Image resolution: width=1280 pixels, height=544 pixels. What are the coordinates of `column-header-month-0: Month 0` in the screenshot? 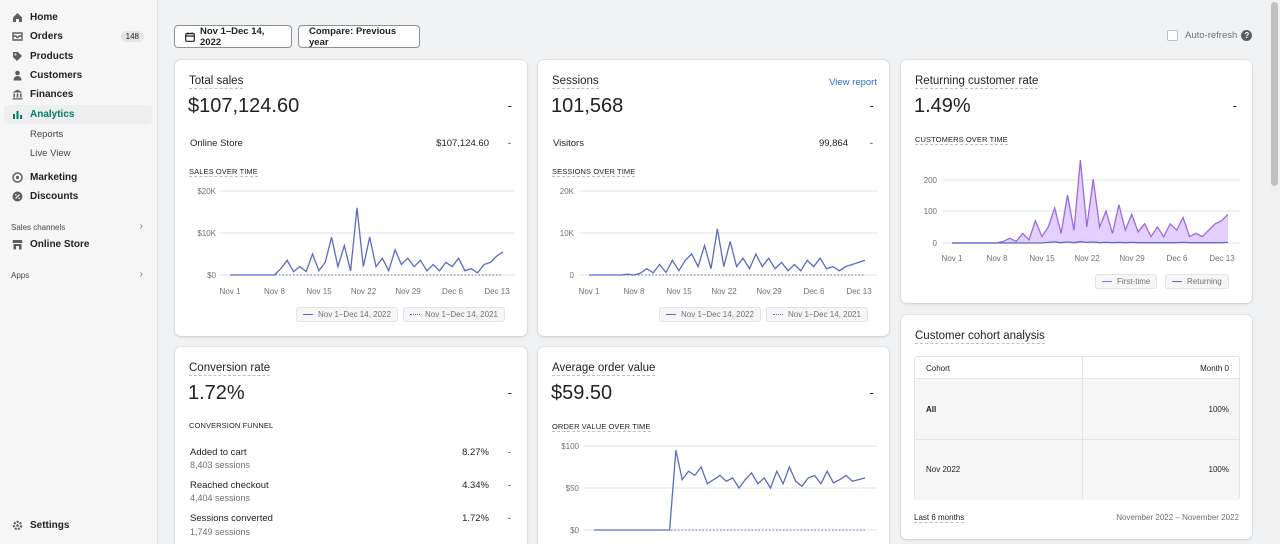 It's located at (1214, 368).